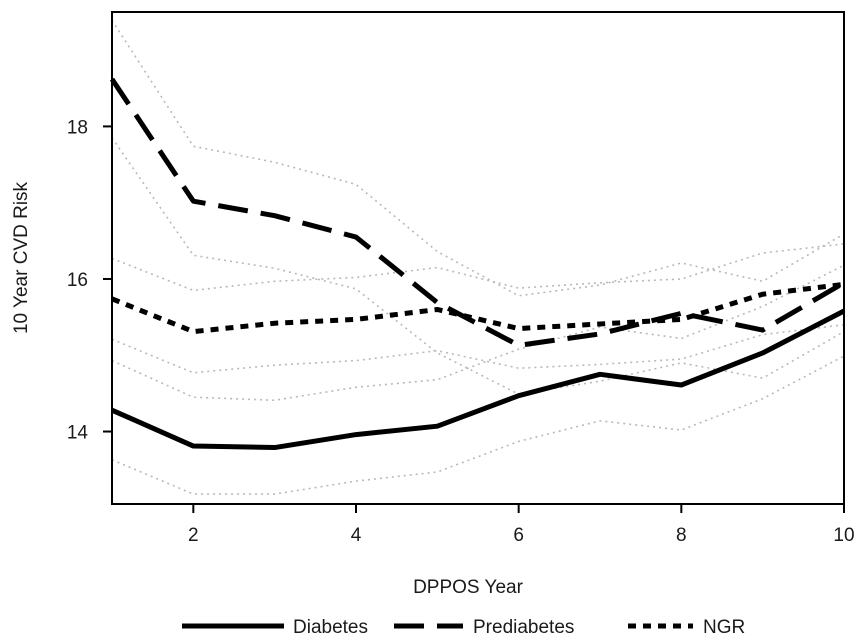 This screenshot has width=854, height=637. I want to click on x-axis: 2 4 6 8 10, so click(521, 525).